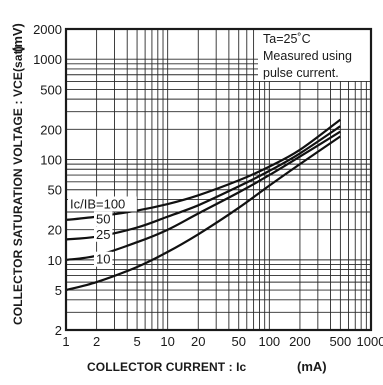 The height and width of the screenshot is (385, 383). I want to click on curve-label: Ic/IB=100, so click(97, 204).